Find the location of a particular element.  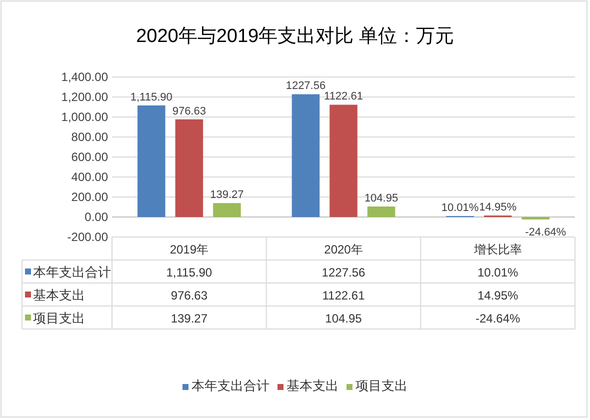

data-label: 14.95% is located at coordinates (498, 295).